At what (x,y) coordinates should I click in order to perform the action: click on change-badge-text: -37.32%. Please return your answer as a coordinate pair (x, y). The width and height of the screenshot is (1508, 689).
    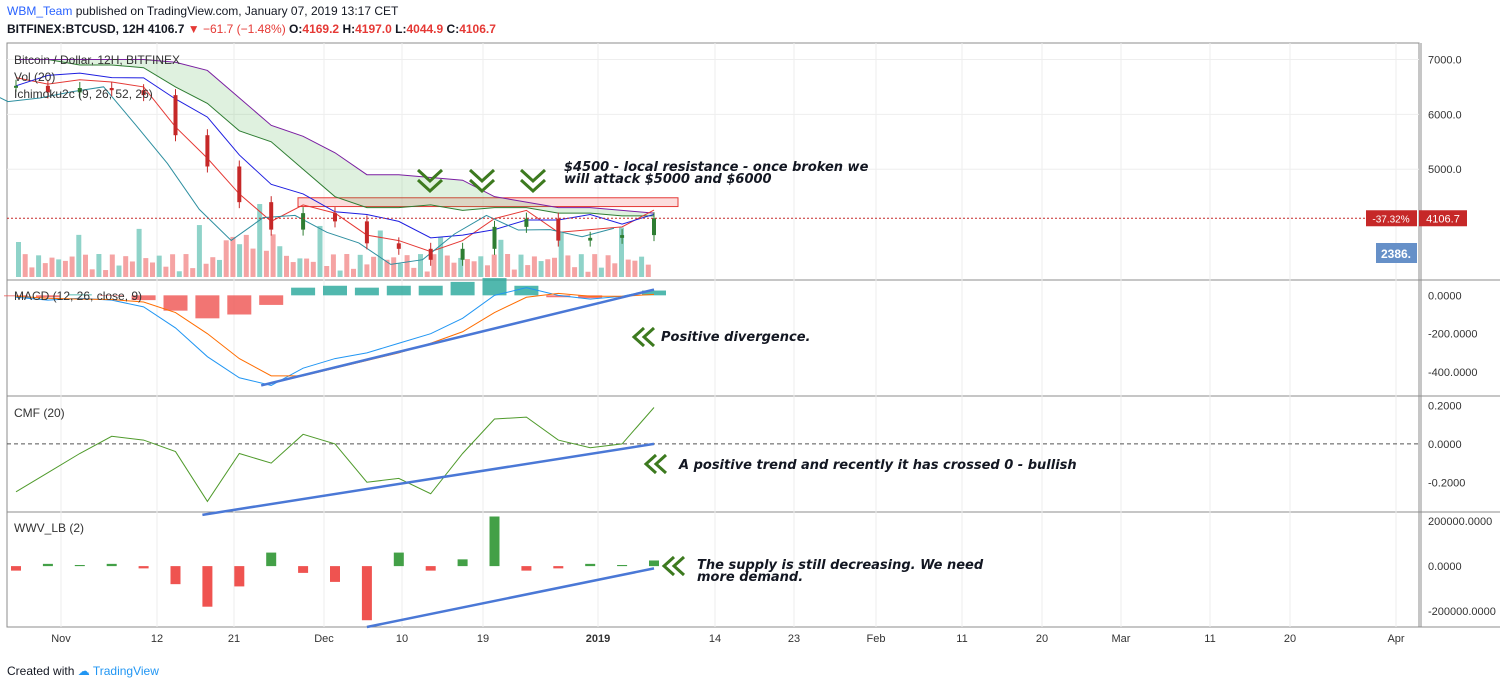
    Looking at the image, I should click on (1390, 219).